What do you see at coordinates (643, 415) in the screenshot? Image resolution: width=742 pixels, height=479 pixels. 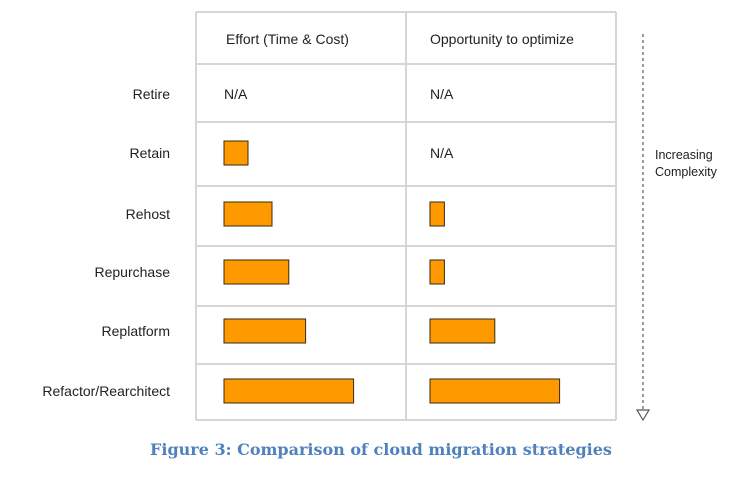 I see `arrow-down-icon` at bounding box center [643, 415].